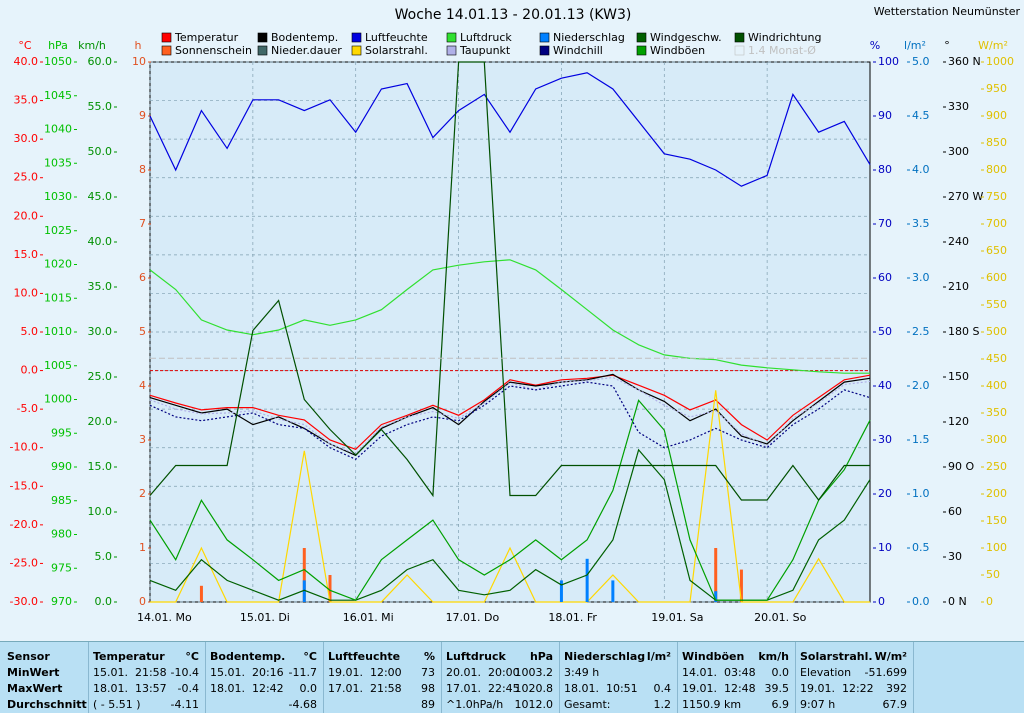  Describe the element at coordinates (719, 688) in the screenshot. I see `cell-left: 19.01. 12:48` at that location.